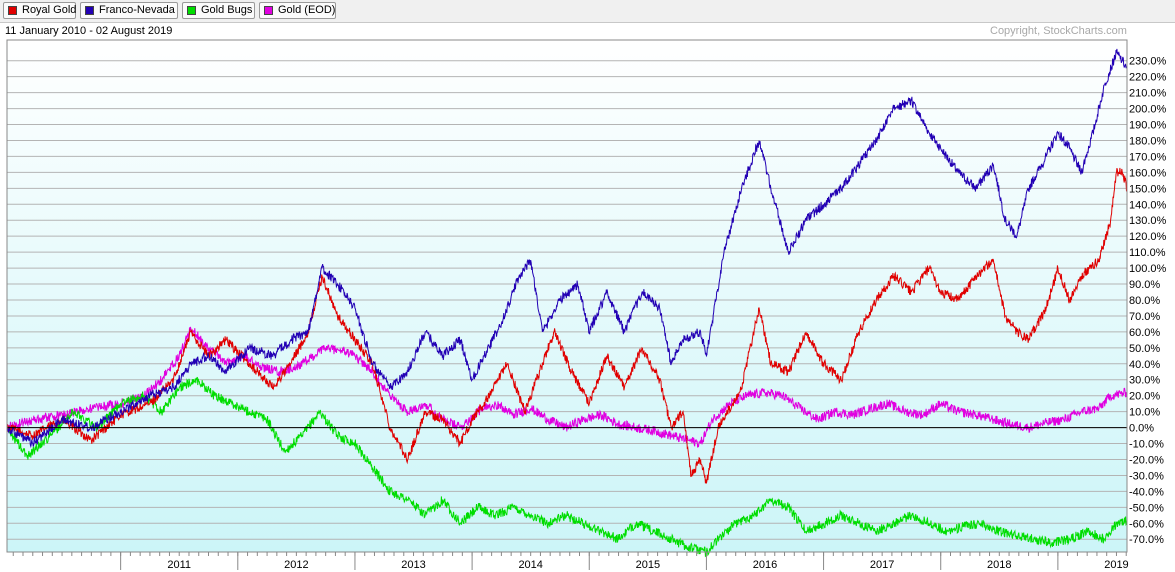 This screenshot has width=1175, height=572. I want to click on y-tick-label: 150.0%, so click(1148, 189).